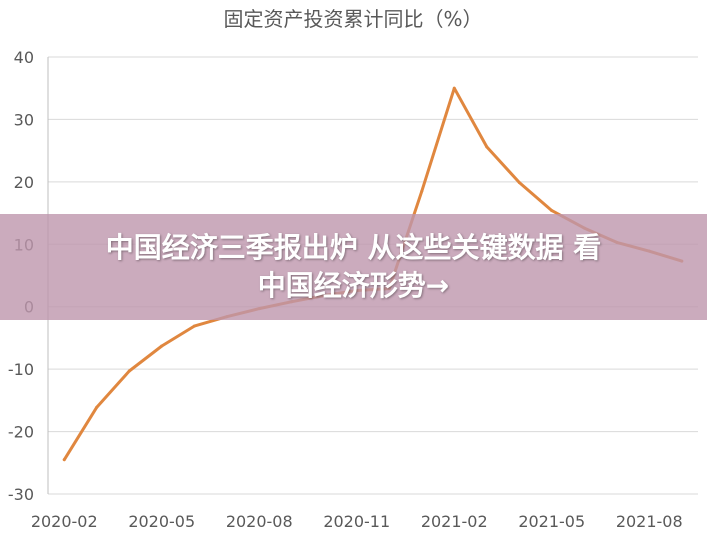  I want to click on x-tick-label: 2020-02, so click(64, 521).